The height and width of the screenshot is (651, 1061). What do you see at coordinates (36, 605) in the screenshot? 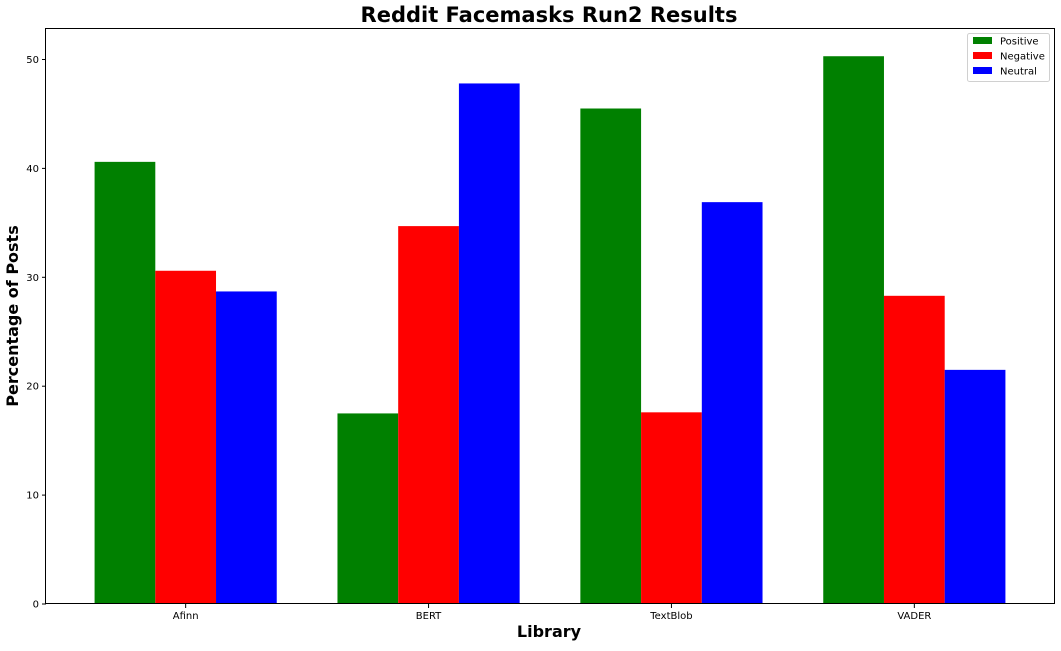
I see `y-tick-label: 0` at bounding box center [36, 605].